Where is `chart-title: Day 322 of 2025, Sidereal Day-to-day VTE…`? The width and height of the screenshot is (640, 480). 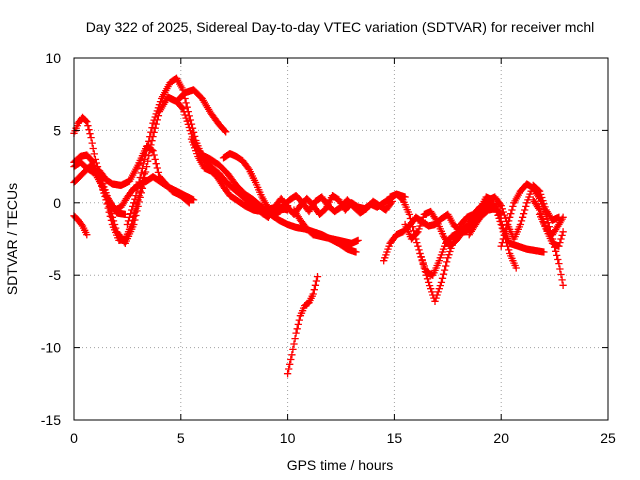
chart-title: Day 322 of 2025, Sidereal Day-to-day VTE… is located at coordinates (340, 27).